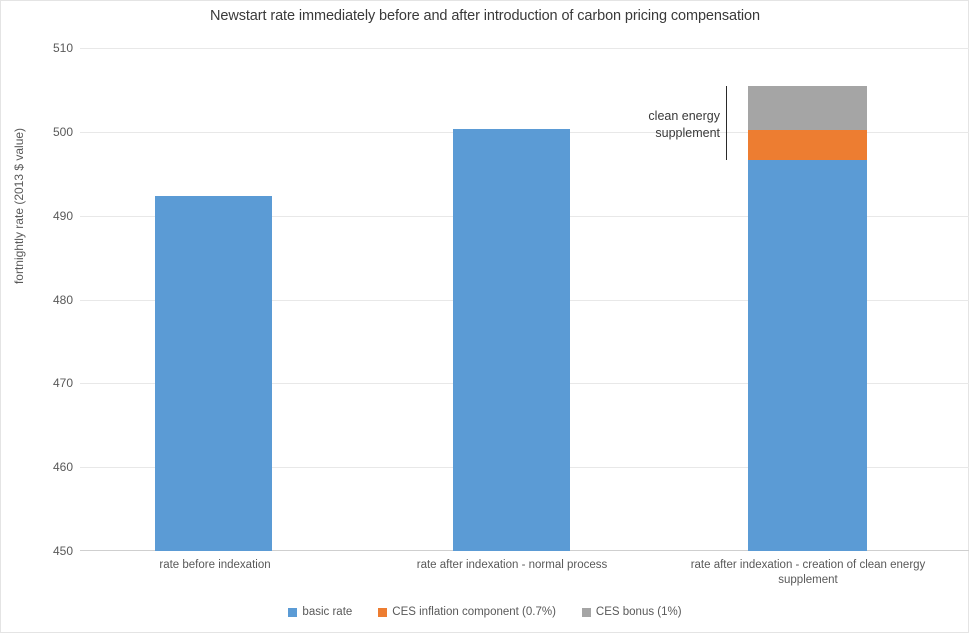 The height and width of the screenshot is (634, 970). I want to click on annotation-line-2: supplement, so click(687, 133).